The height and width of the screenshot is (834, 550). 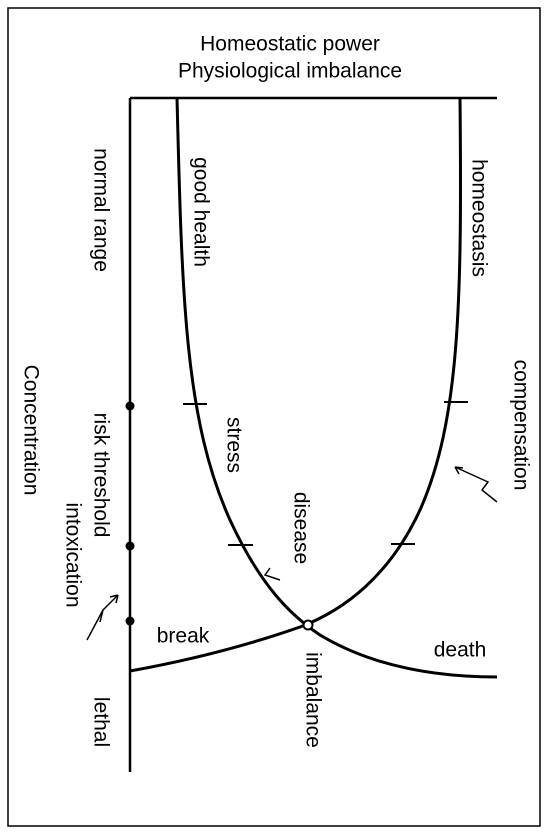 What do you see at coordinates (312, 700) in the screenshot?
I see `intersection-label: imbalance` at bounding box center [312, 700].